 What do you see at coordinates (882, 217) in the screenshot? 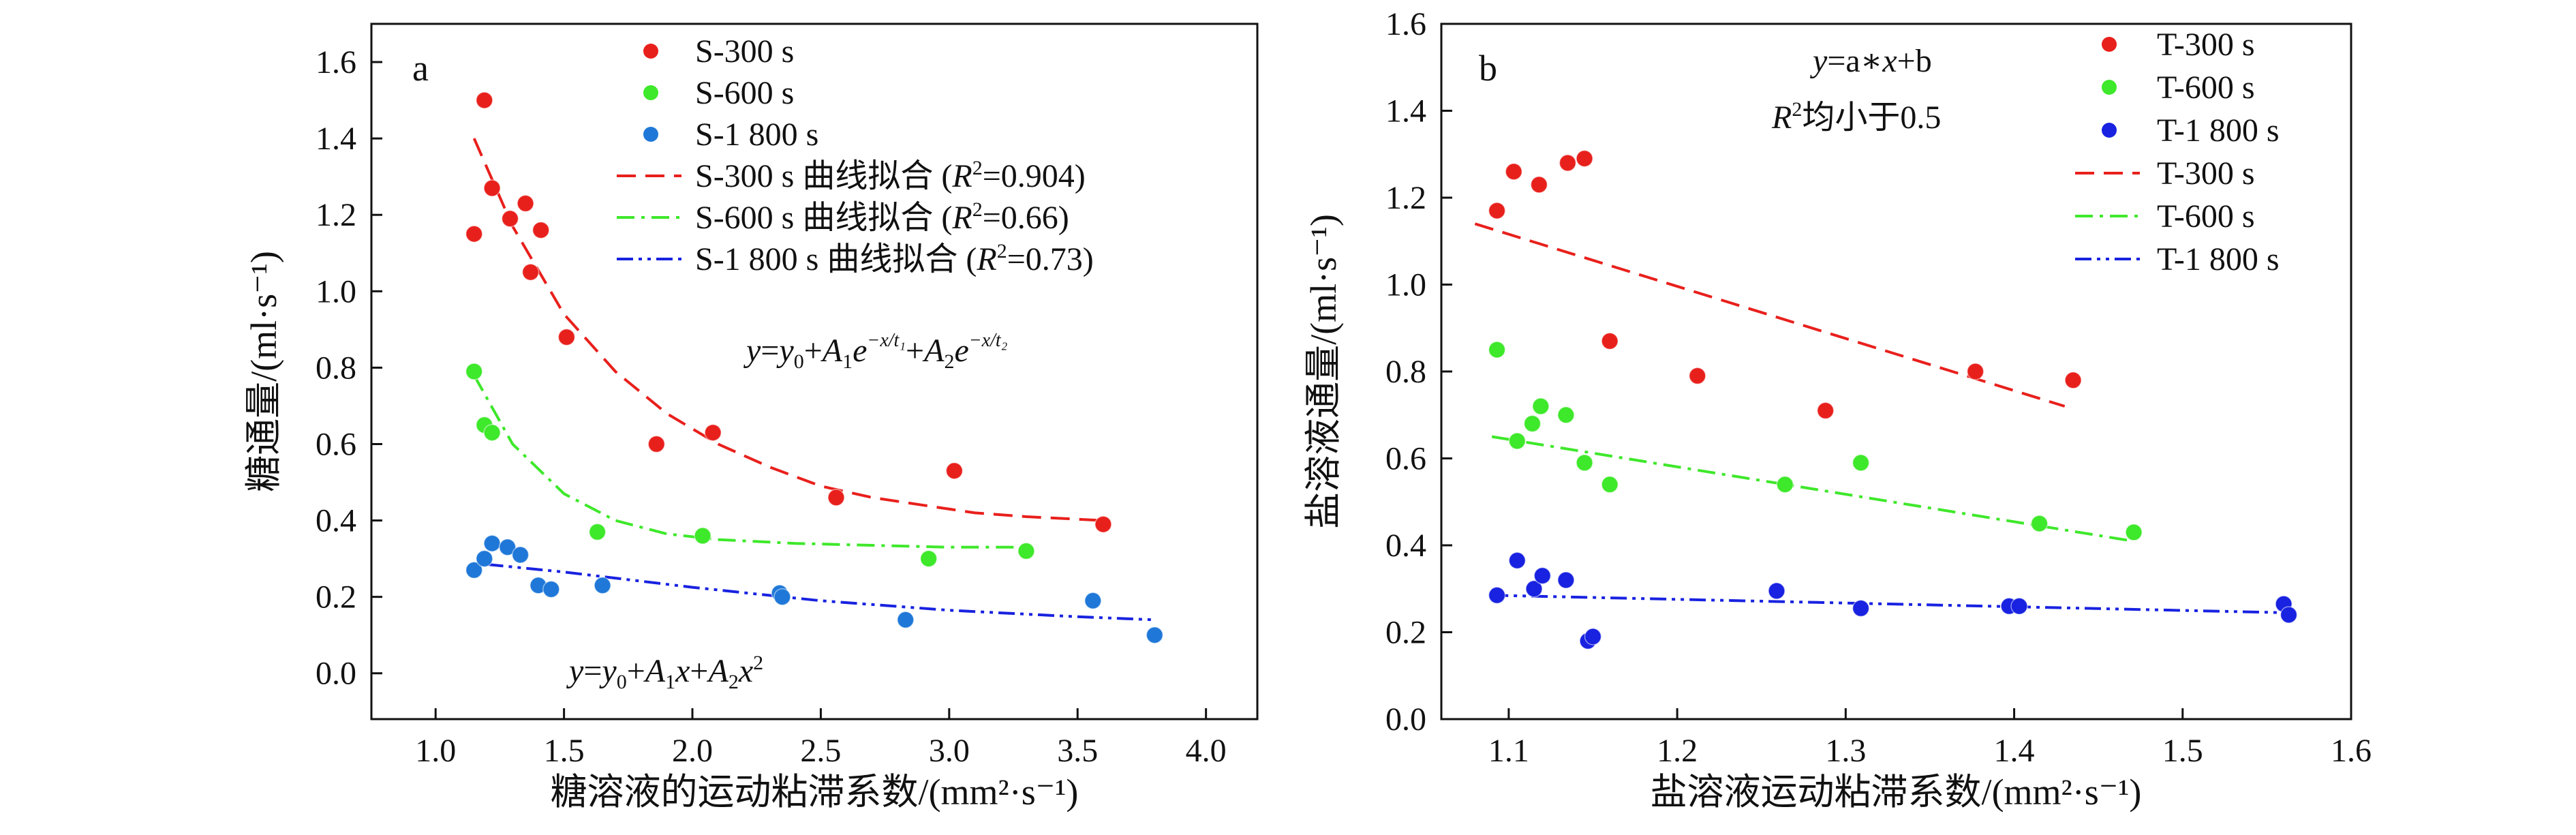
I see `legend-label-s600-fit: S-600 s 曲线拟合 (R2=0.66)` at bounding box center [882, 217].